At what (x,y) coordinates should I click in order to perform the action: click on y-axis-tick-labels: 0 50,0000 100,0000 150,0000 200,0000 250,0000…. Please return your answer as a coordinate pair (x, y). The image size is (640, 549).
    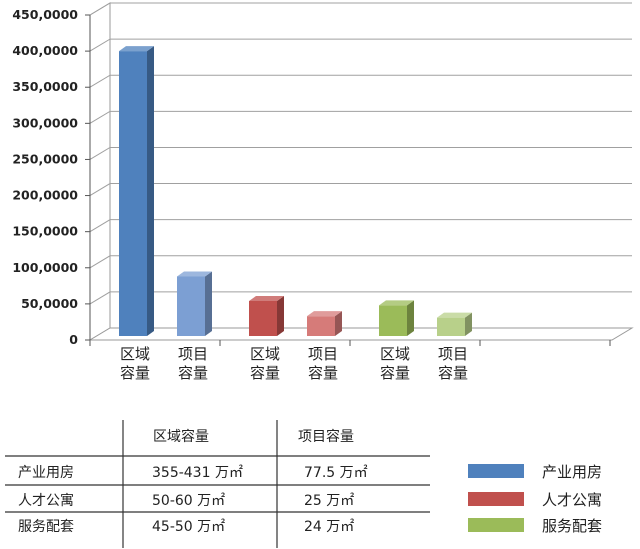
    Looking at the image, I should click on (45, 177).